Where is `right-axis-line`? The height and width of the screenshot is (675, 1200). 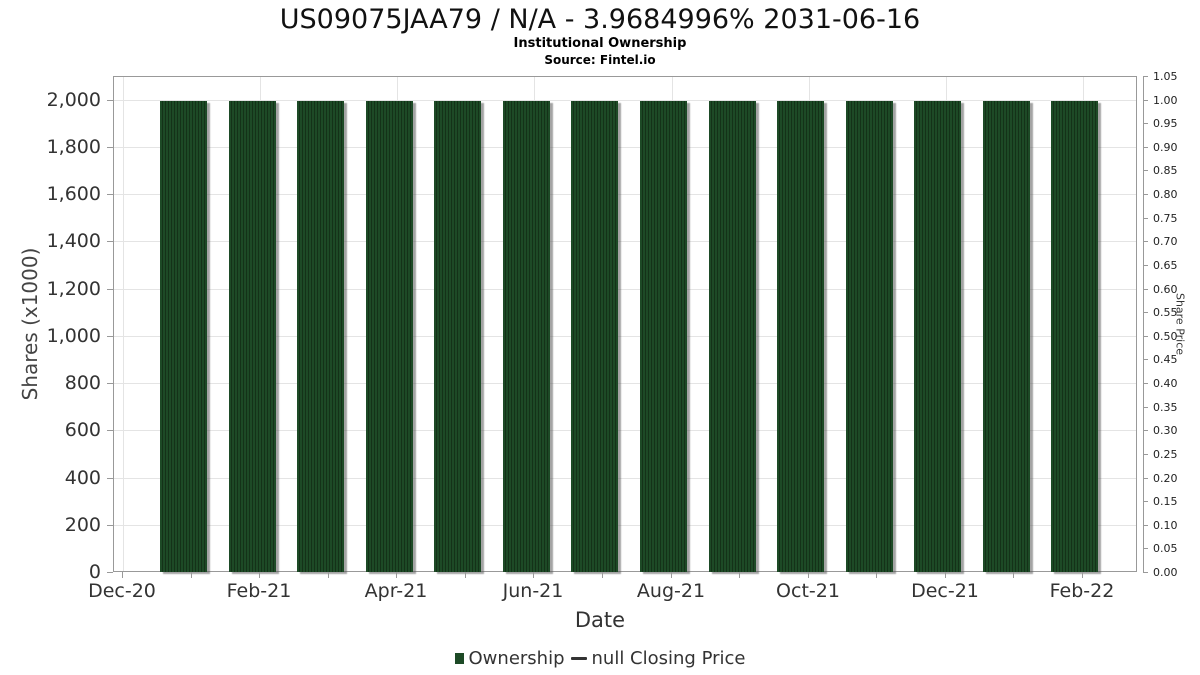 right-axis-line is located at coordinates (1143, 324).